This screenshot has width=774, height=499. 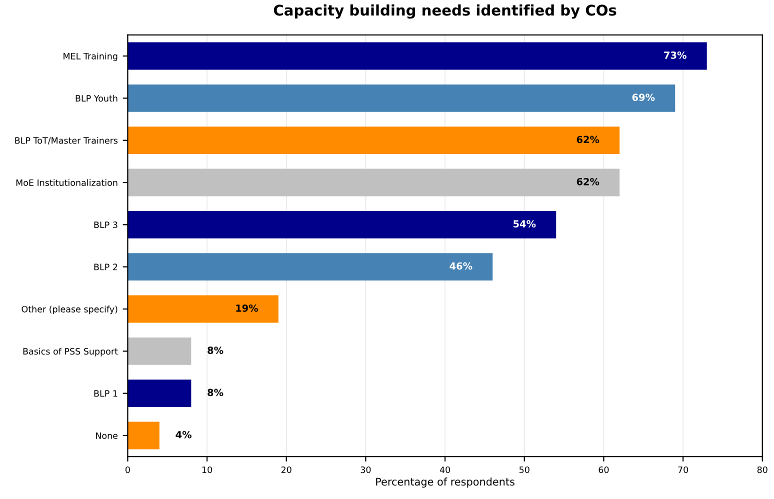 What do you see at coordinates (97, 98) in the screenshot?
I see `y-tick-label: BLP Youth` at bounding box center [97, 98].